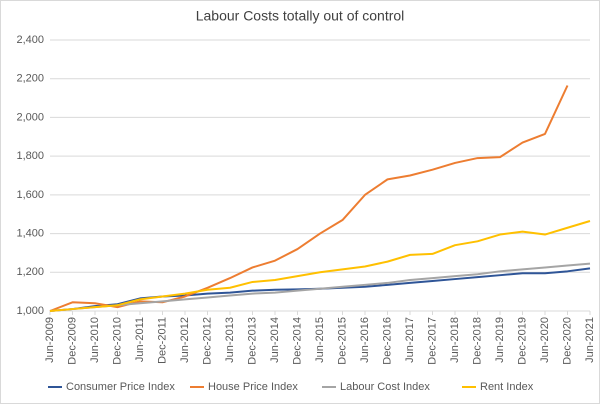  Describe the element at coordinates (30, 117) in the screenshot. I see `y-tick-label: 2,000` at that location.